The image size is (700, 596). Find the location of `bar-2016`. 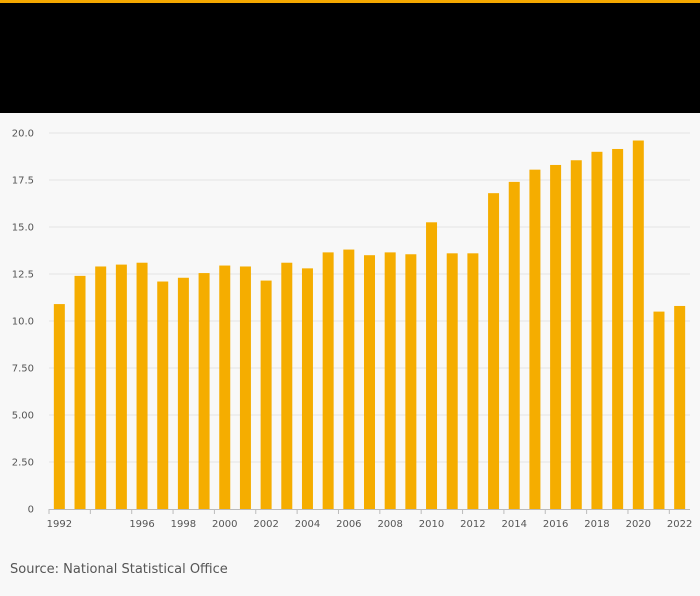

bar-2016 is located at coordinates (556, 336).